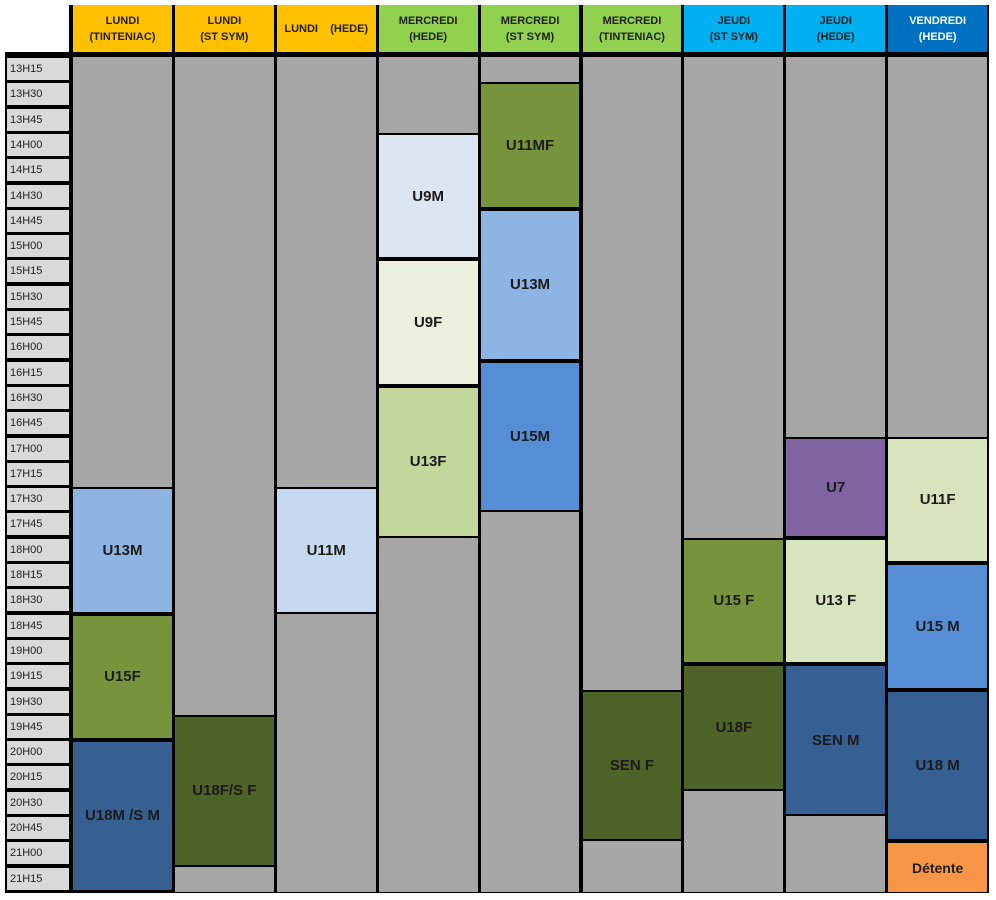 This screenshot has height=900, width=996. What do you see at coordinates (428, 196) in the screenshot?
I see `session-block: U9M` at bounding box center [428, 196].